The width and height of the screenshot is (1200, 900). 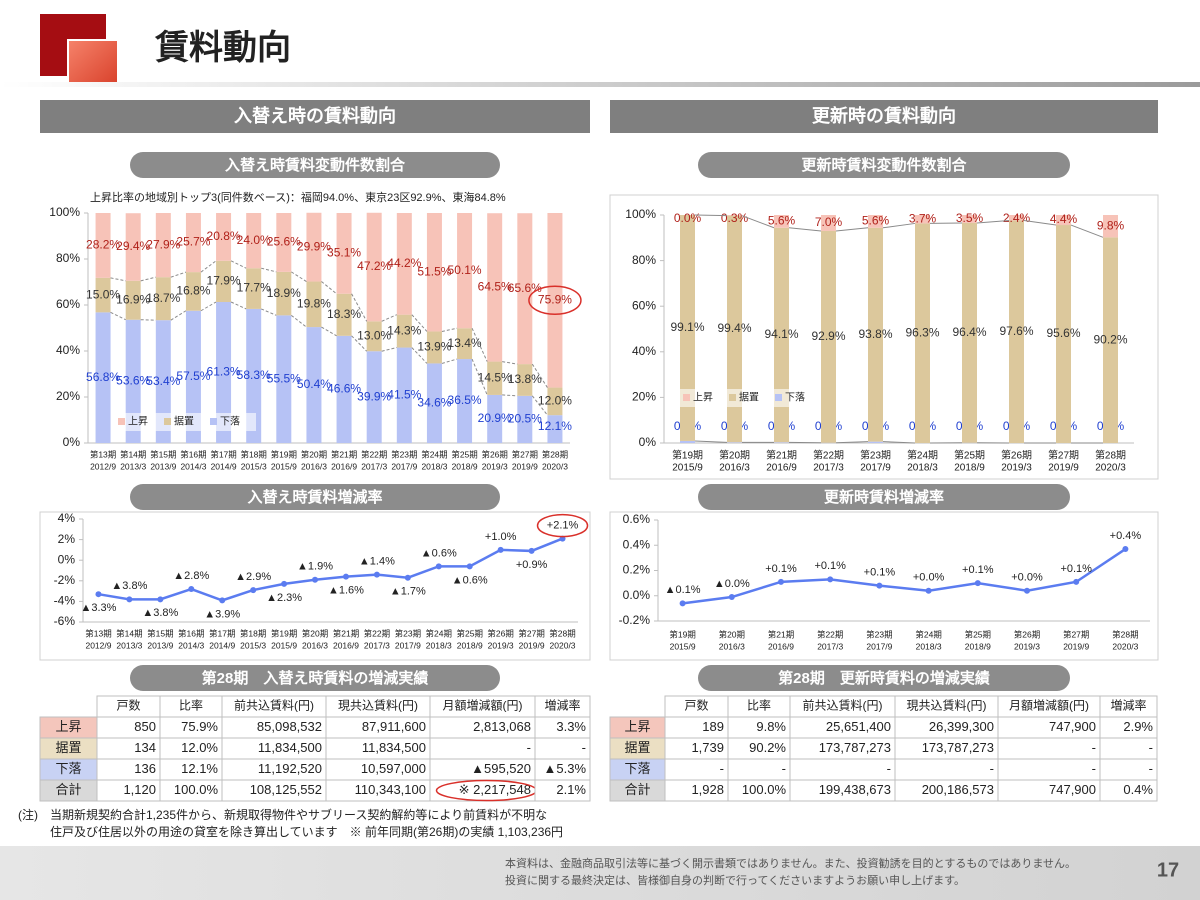 I want to click on column-header: 月額増減額(円), so click(x=1049, y=705).